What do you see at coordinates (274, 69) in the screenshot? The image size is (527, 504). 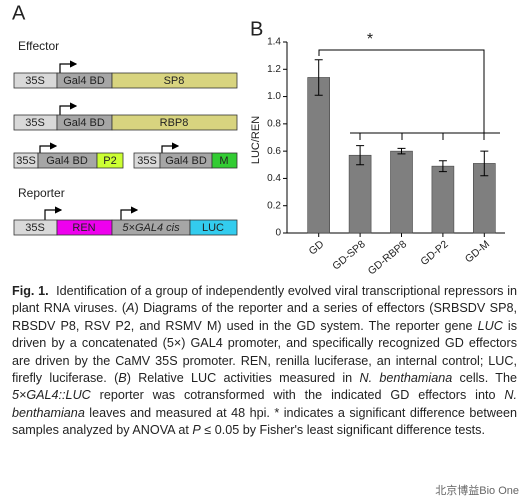 I see `y-tick-label: 1.2` at bounding box center [274, 69].